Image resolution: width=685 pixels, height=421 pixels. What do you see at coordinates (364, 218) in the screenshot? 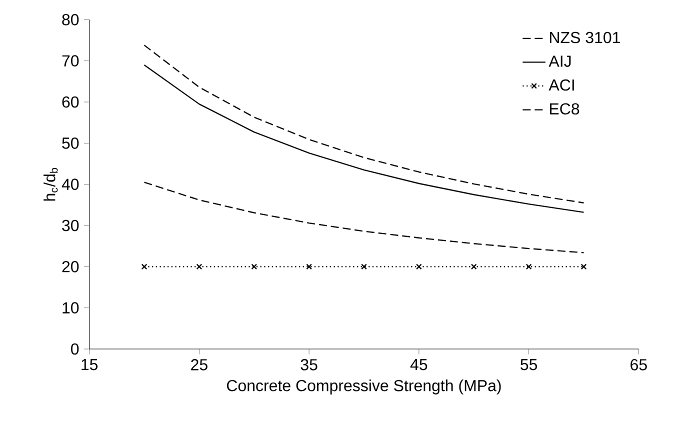
I see `line-series` at bounding box center [364, 218].